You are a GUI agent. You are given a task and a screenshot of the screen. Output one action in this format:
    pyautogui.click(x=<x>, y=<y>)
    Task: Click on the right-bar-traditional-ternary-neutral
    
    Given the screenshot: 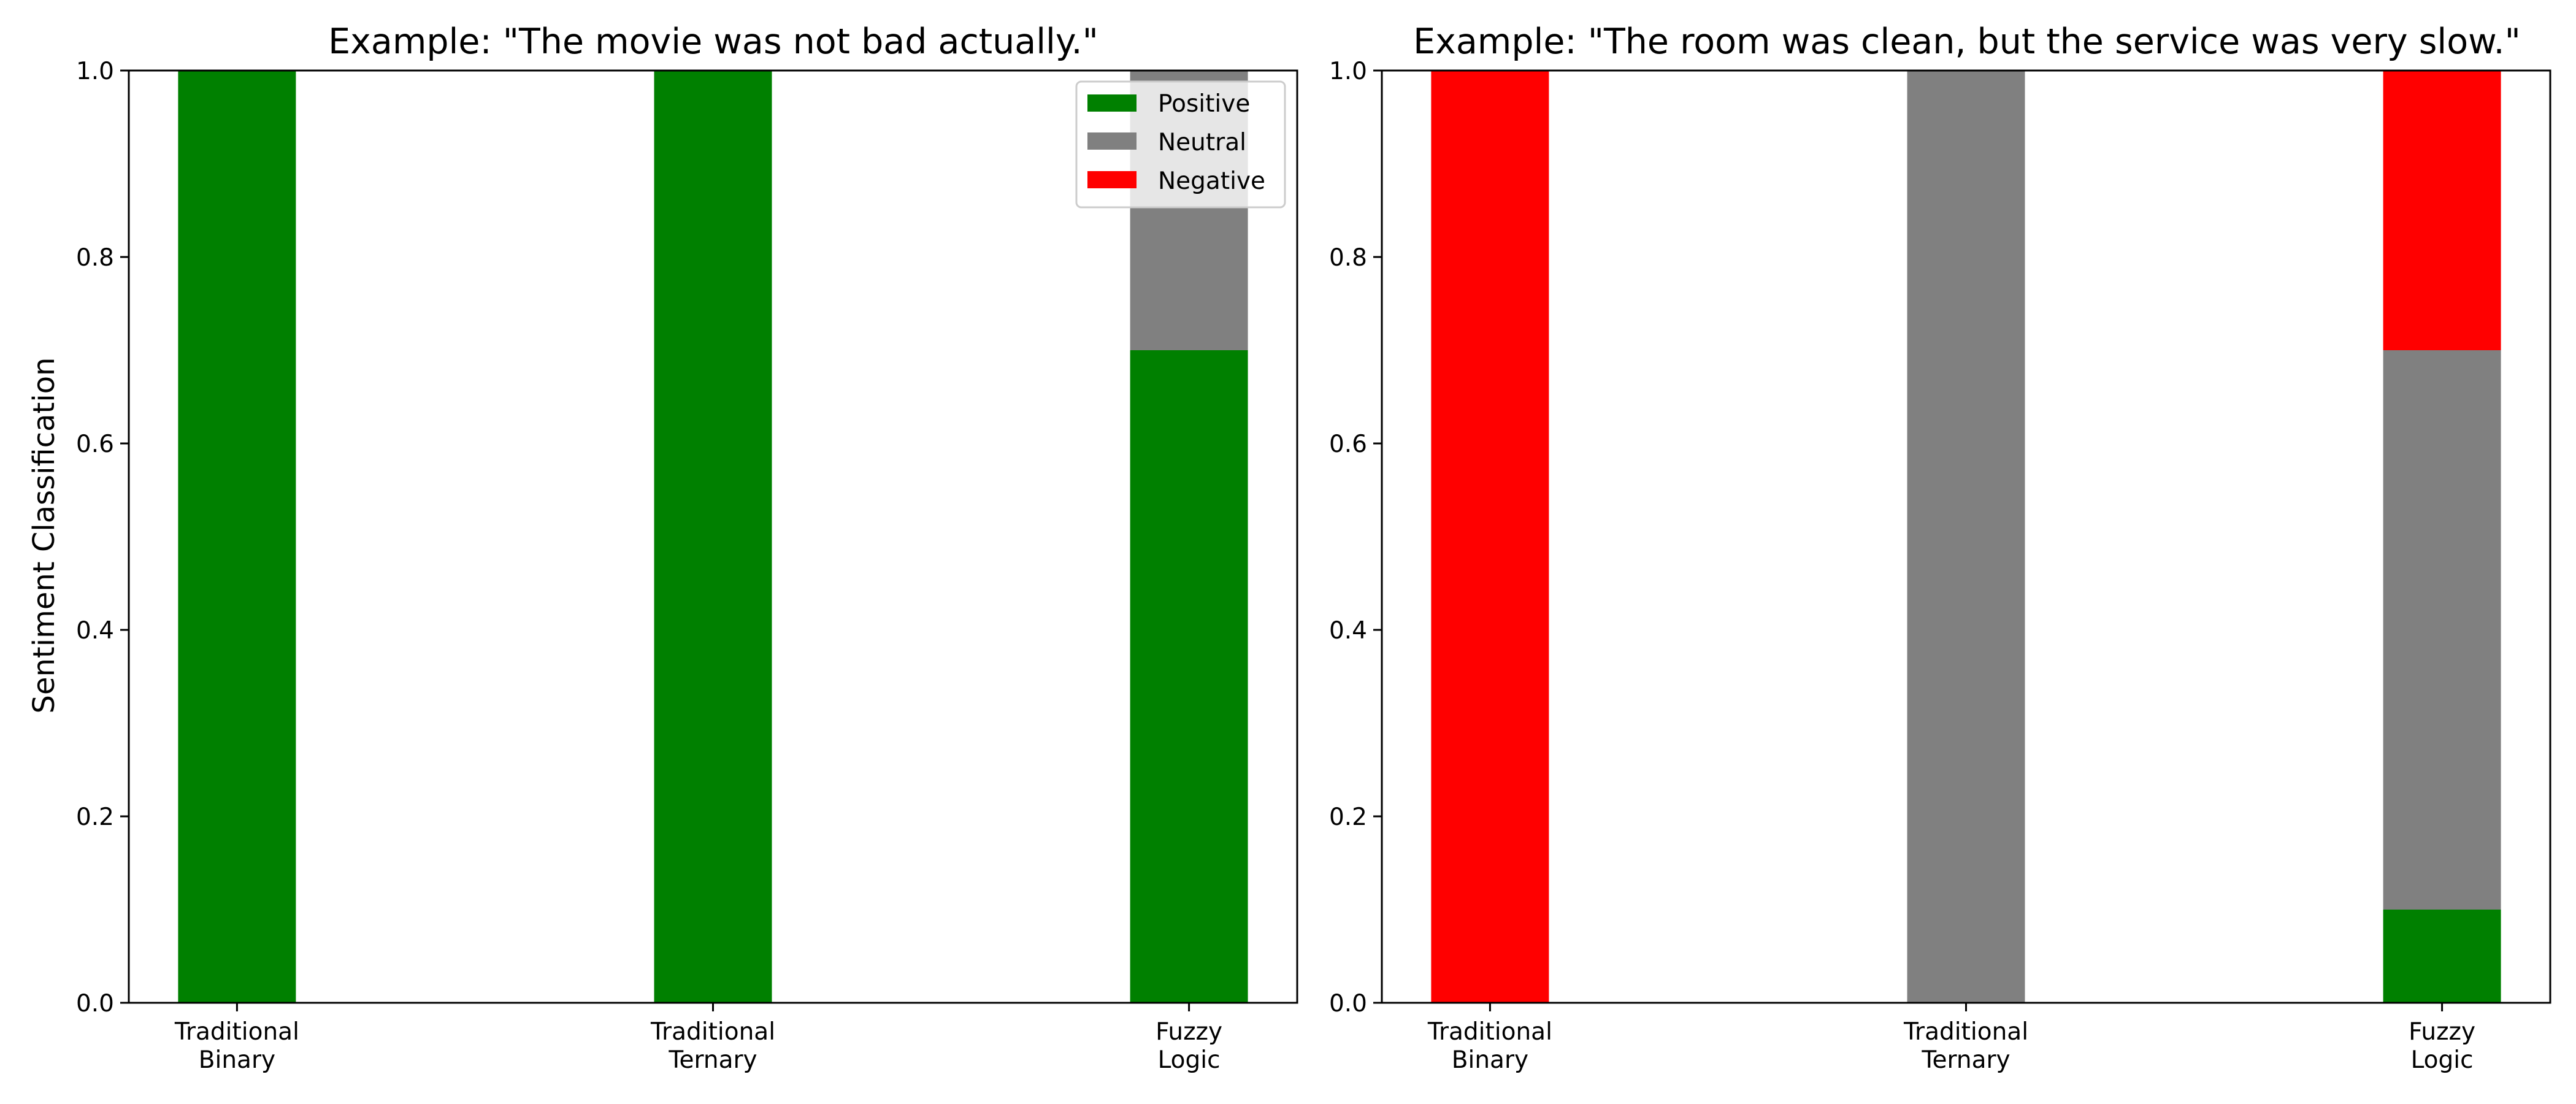 What is the action you would take?
    pyautogui.click(x=1966, y=537)
    